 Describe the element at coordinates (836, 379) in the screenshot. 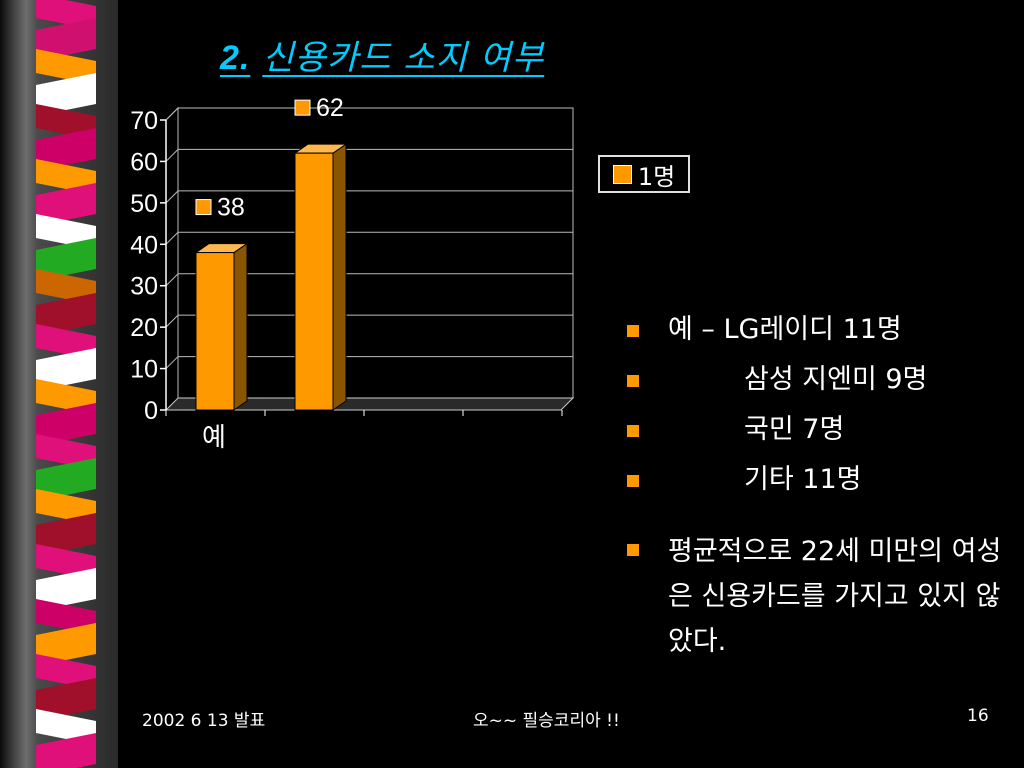

I see `bullet-text: 삼성 지엔미 9명` at that location.